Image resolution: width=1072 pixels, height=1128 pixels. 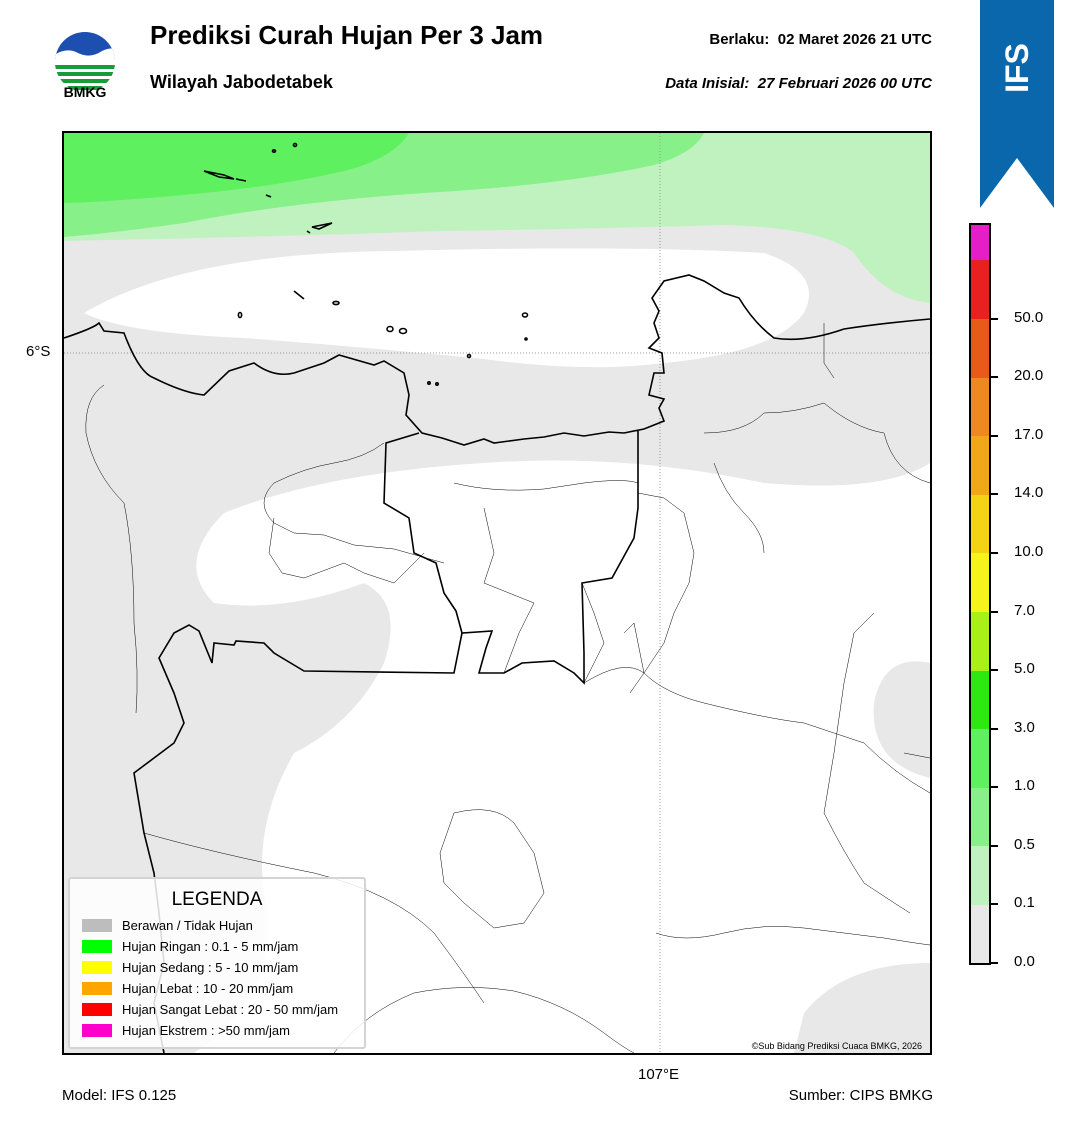 I want to click on province-border, so click(x=511, y=558).